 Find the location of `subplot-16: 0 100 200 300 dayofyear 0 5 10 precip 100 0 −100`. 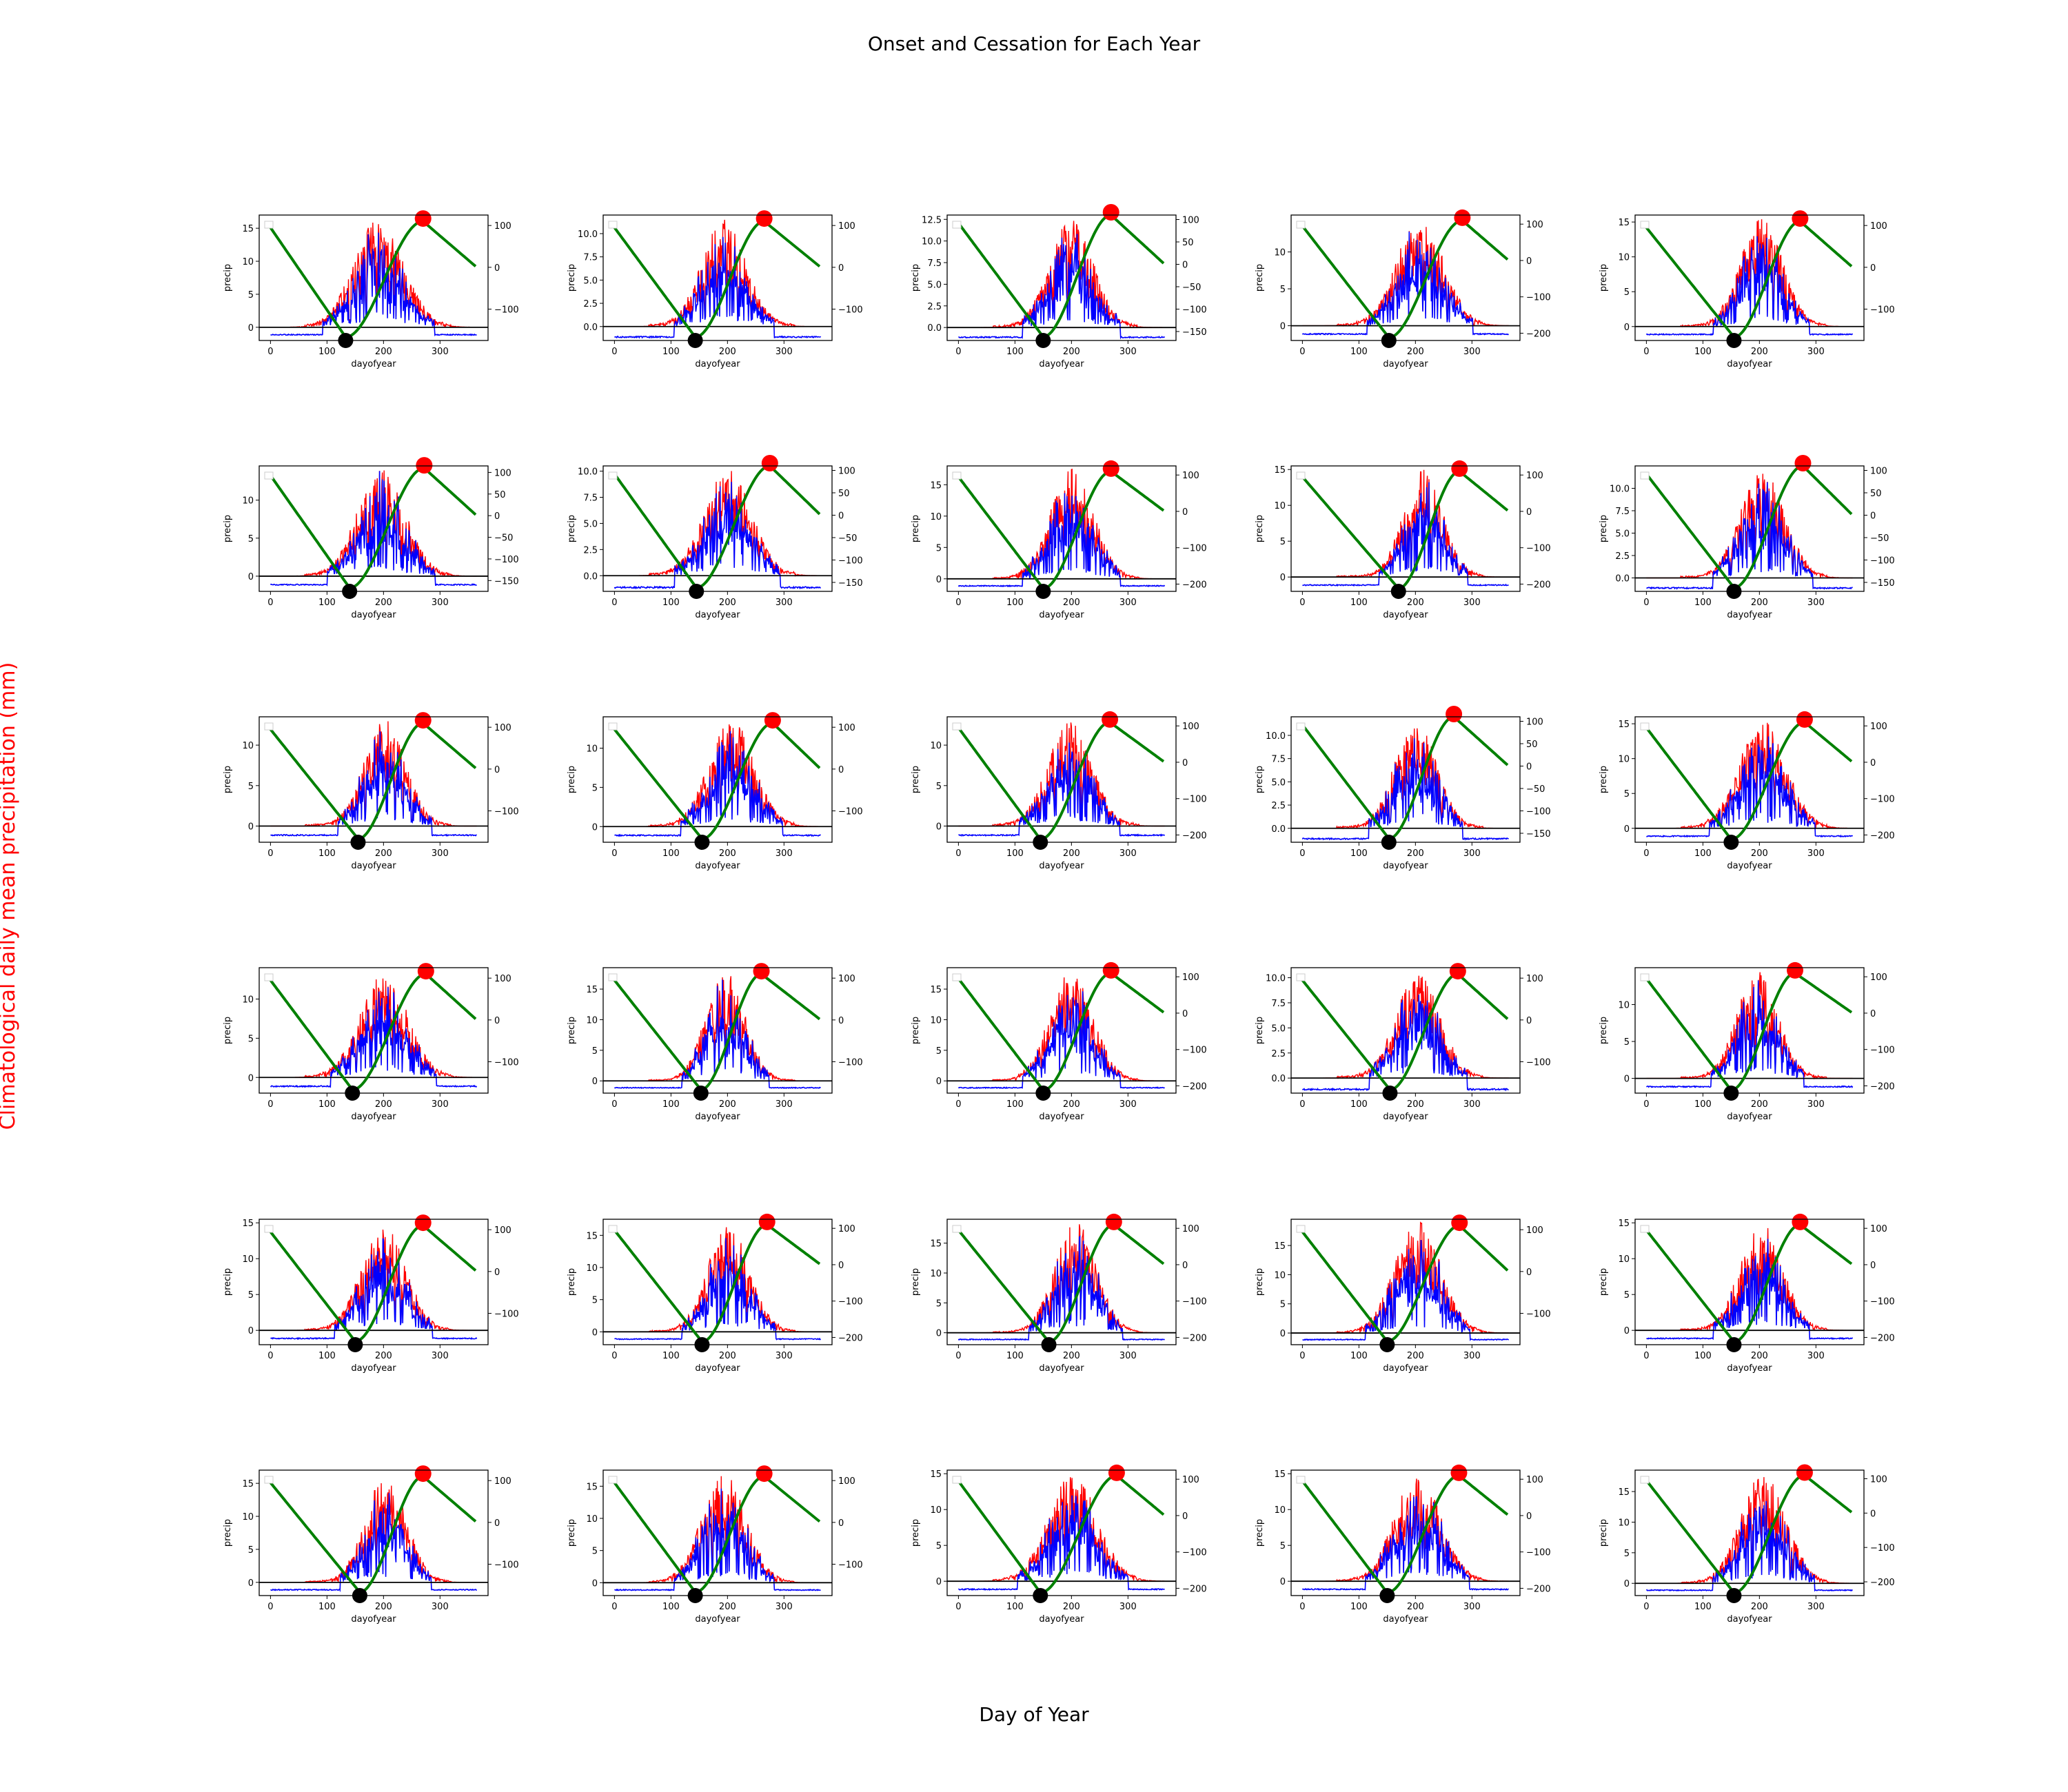

subplot-16: 0 100 200 300 dayofyear 0 5 10 precip 100 0 −100 is located at coordinates (371, 1042).